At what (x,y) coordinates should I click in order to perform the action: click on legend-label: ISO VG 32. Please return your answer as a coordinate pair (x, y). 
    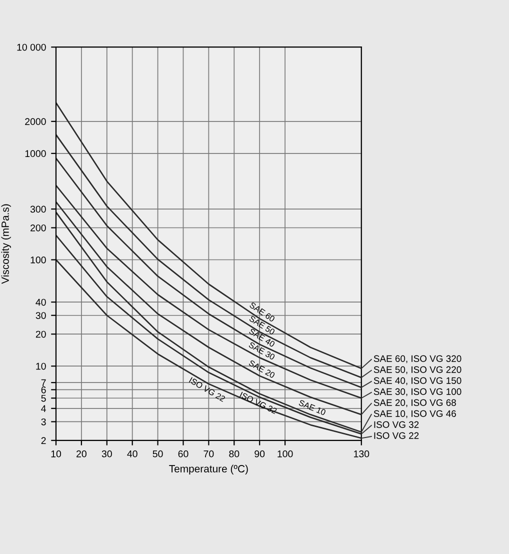
    Looking at the image, I should click on (396, 424).